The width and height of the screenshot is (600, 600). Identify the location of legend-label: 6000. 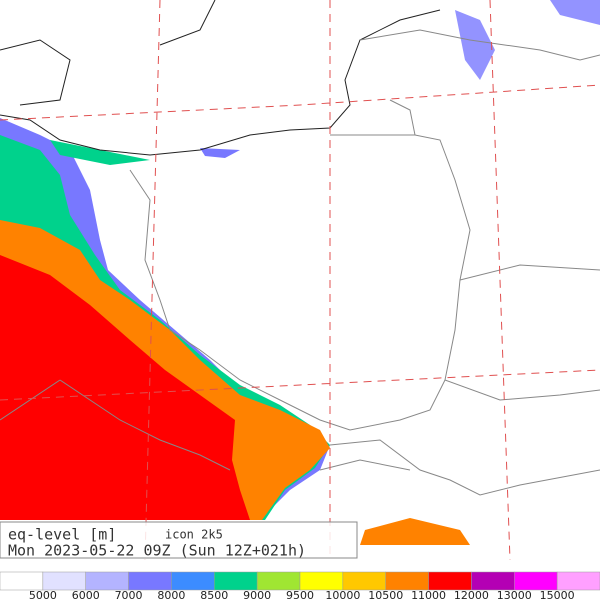
(86, 594).